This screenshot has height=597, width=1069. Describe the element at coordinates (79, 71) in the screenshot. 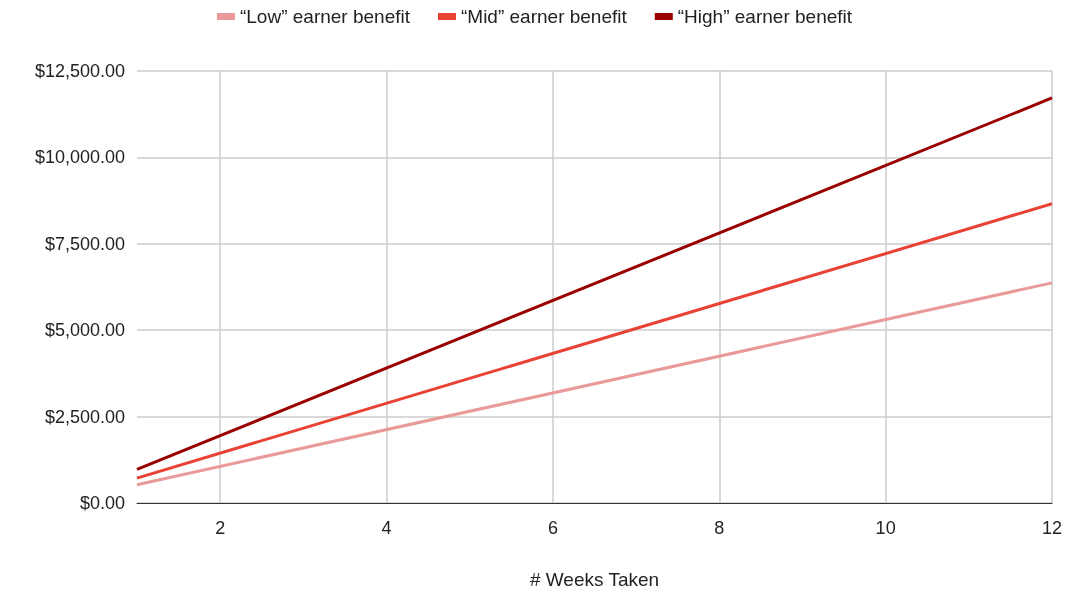

I see `y-tick-label: $12,500.00` at that location.